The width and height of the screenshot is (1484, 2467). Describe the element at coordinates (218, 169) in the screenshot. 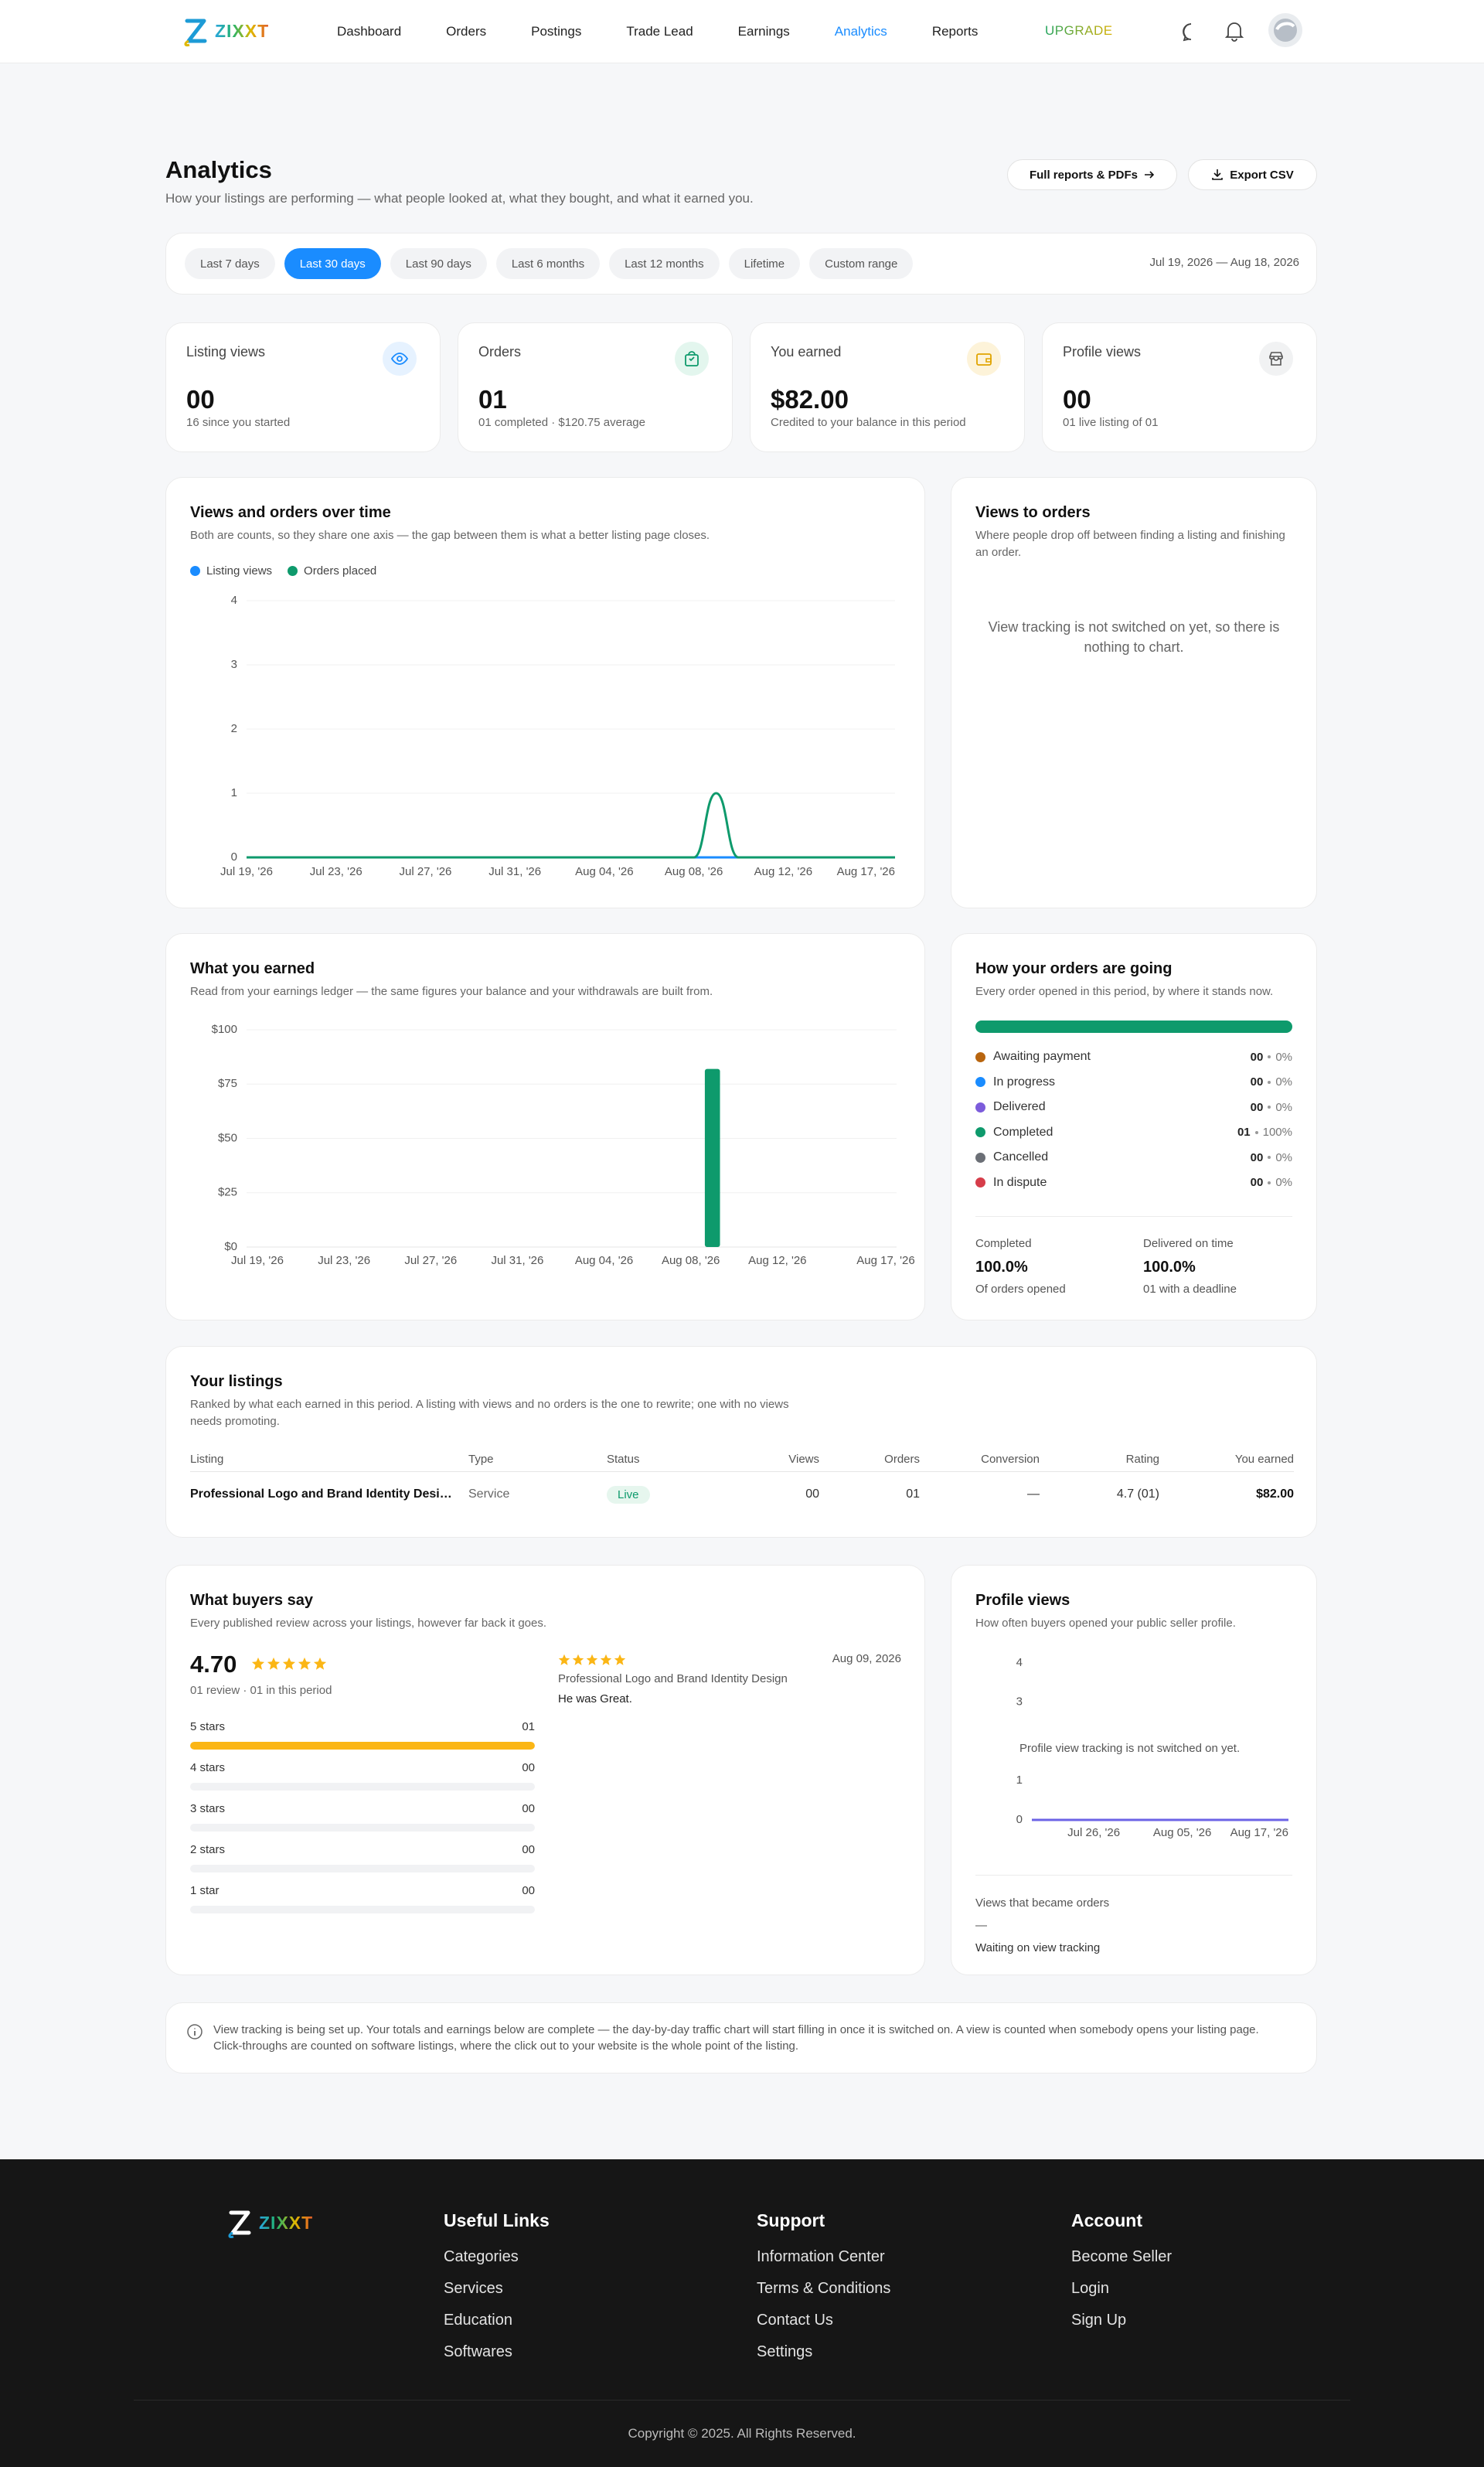

I see `page-title: Analytics` at that location.